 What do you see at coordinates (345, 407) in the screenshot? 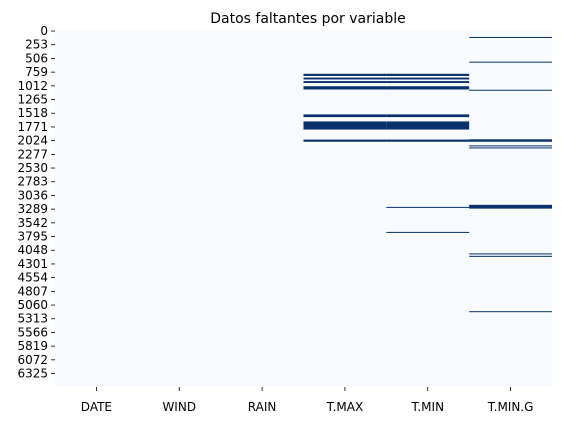
I see `x-tick-label: T.MAX` at bounding box center [345, 407].